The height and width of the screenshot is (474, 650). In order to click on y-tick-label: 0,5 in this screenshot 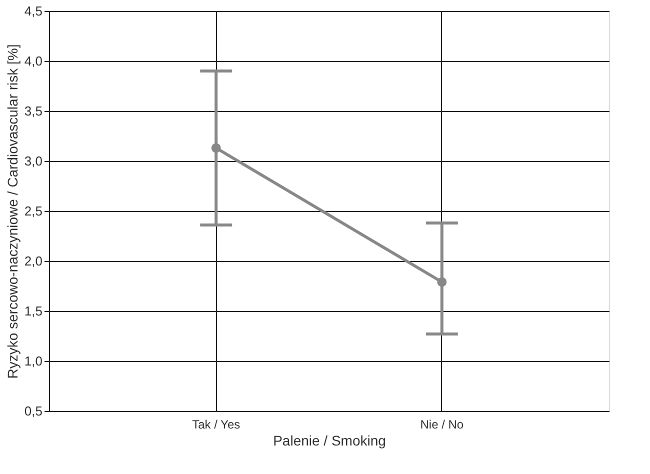, I will do `click(33, 411)`.